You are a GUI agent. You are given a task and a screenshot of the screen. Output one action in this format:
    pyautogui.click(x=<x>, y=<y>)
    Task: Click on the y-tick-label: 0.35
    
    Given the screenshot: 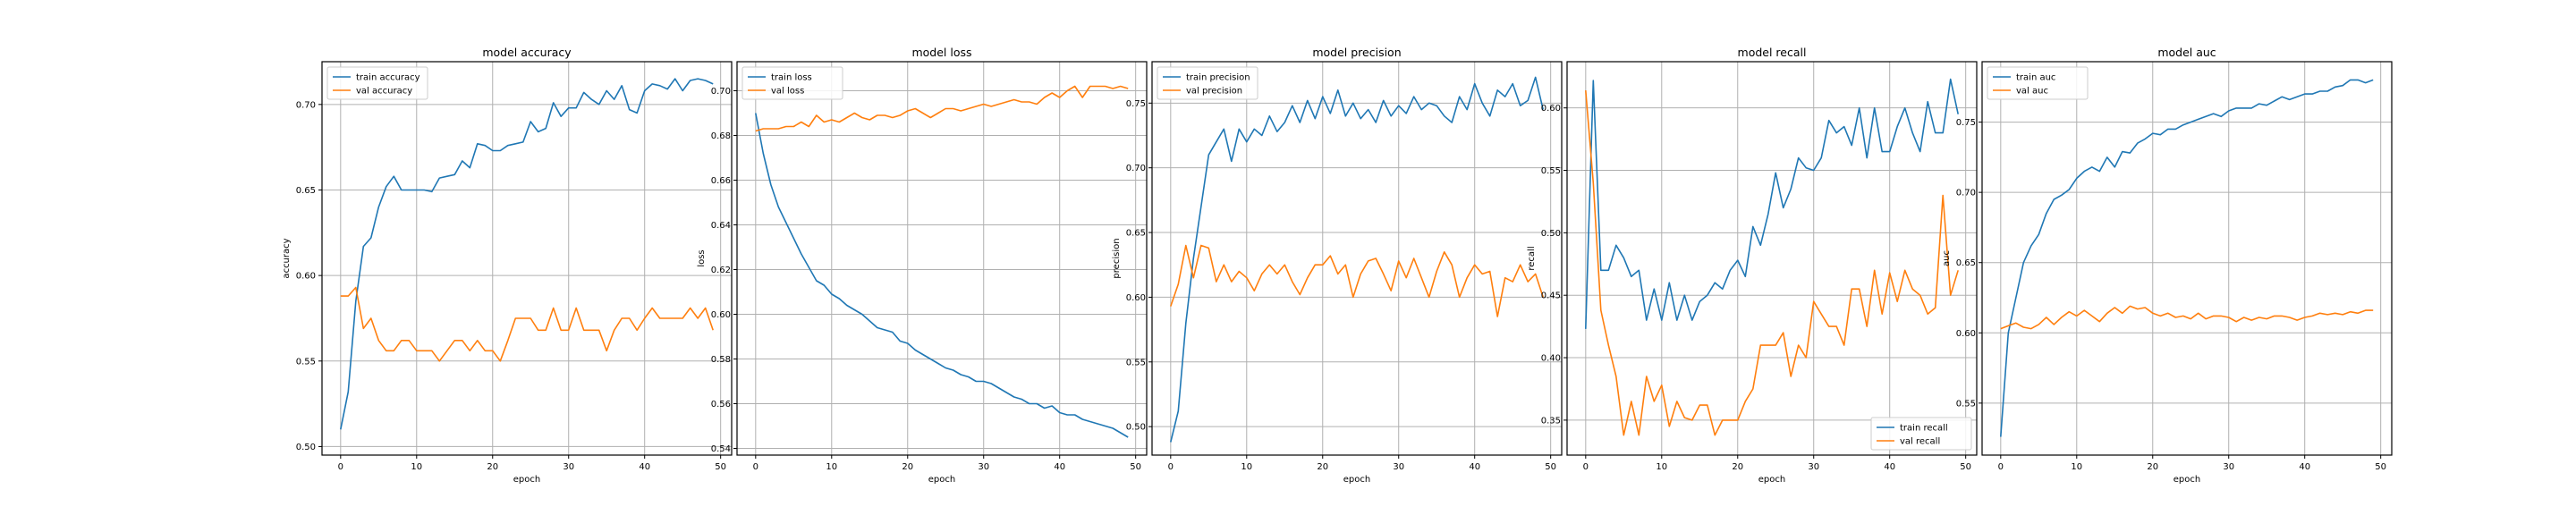 What is the action you would take?
    pyautogui.click(x=1551, y=421)
    